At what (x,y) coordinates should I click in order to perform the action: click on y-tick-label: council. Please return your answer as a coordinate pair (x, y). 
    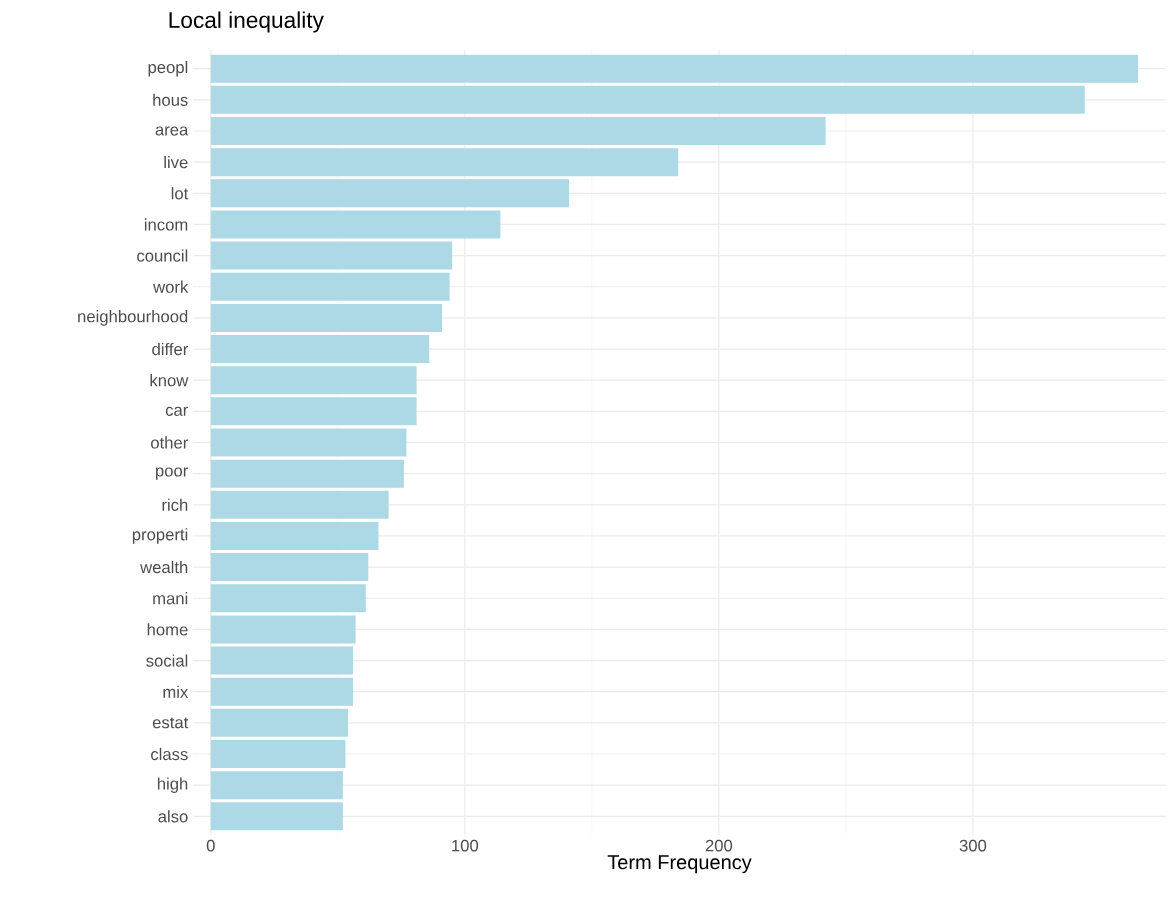
    Looking at the image, I should click on (162, 255).